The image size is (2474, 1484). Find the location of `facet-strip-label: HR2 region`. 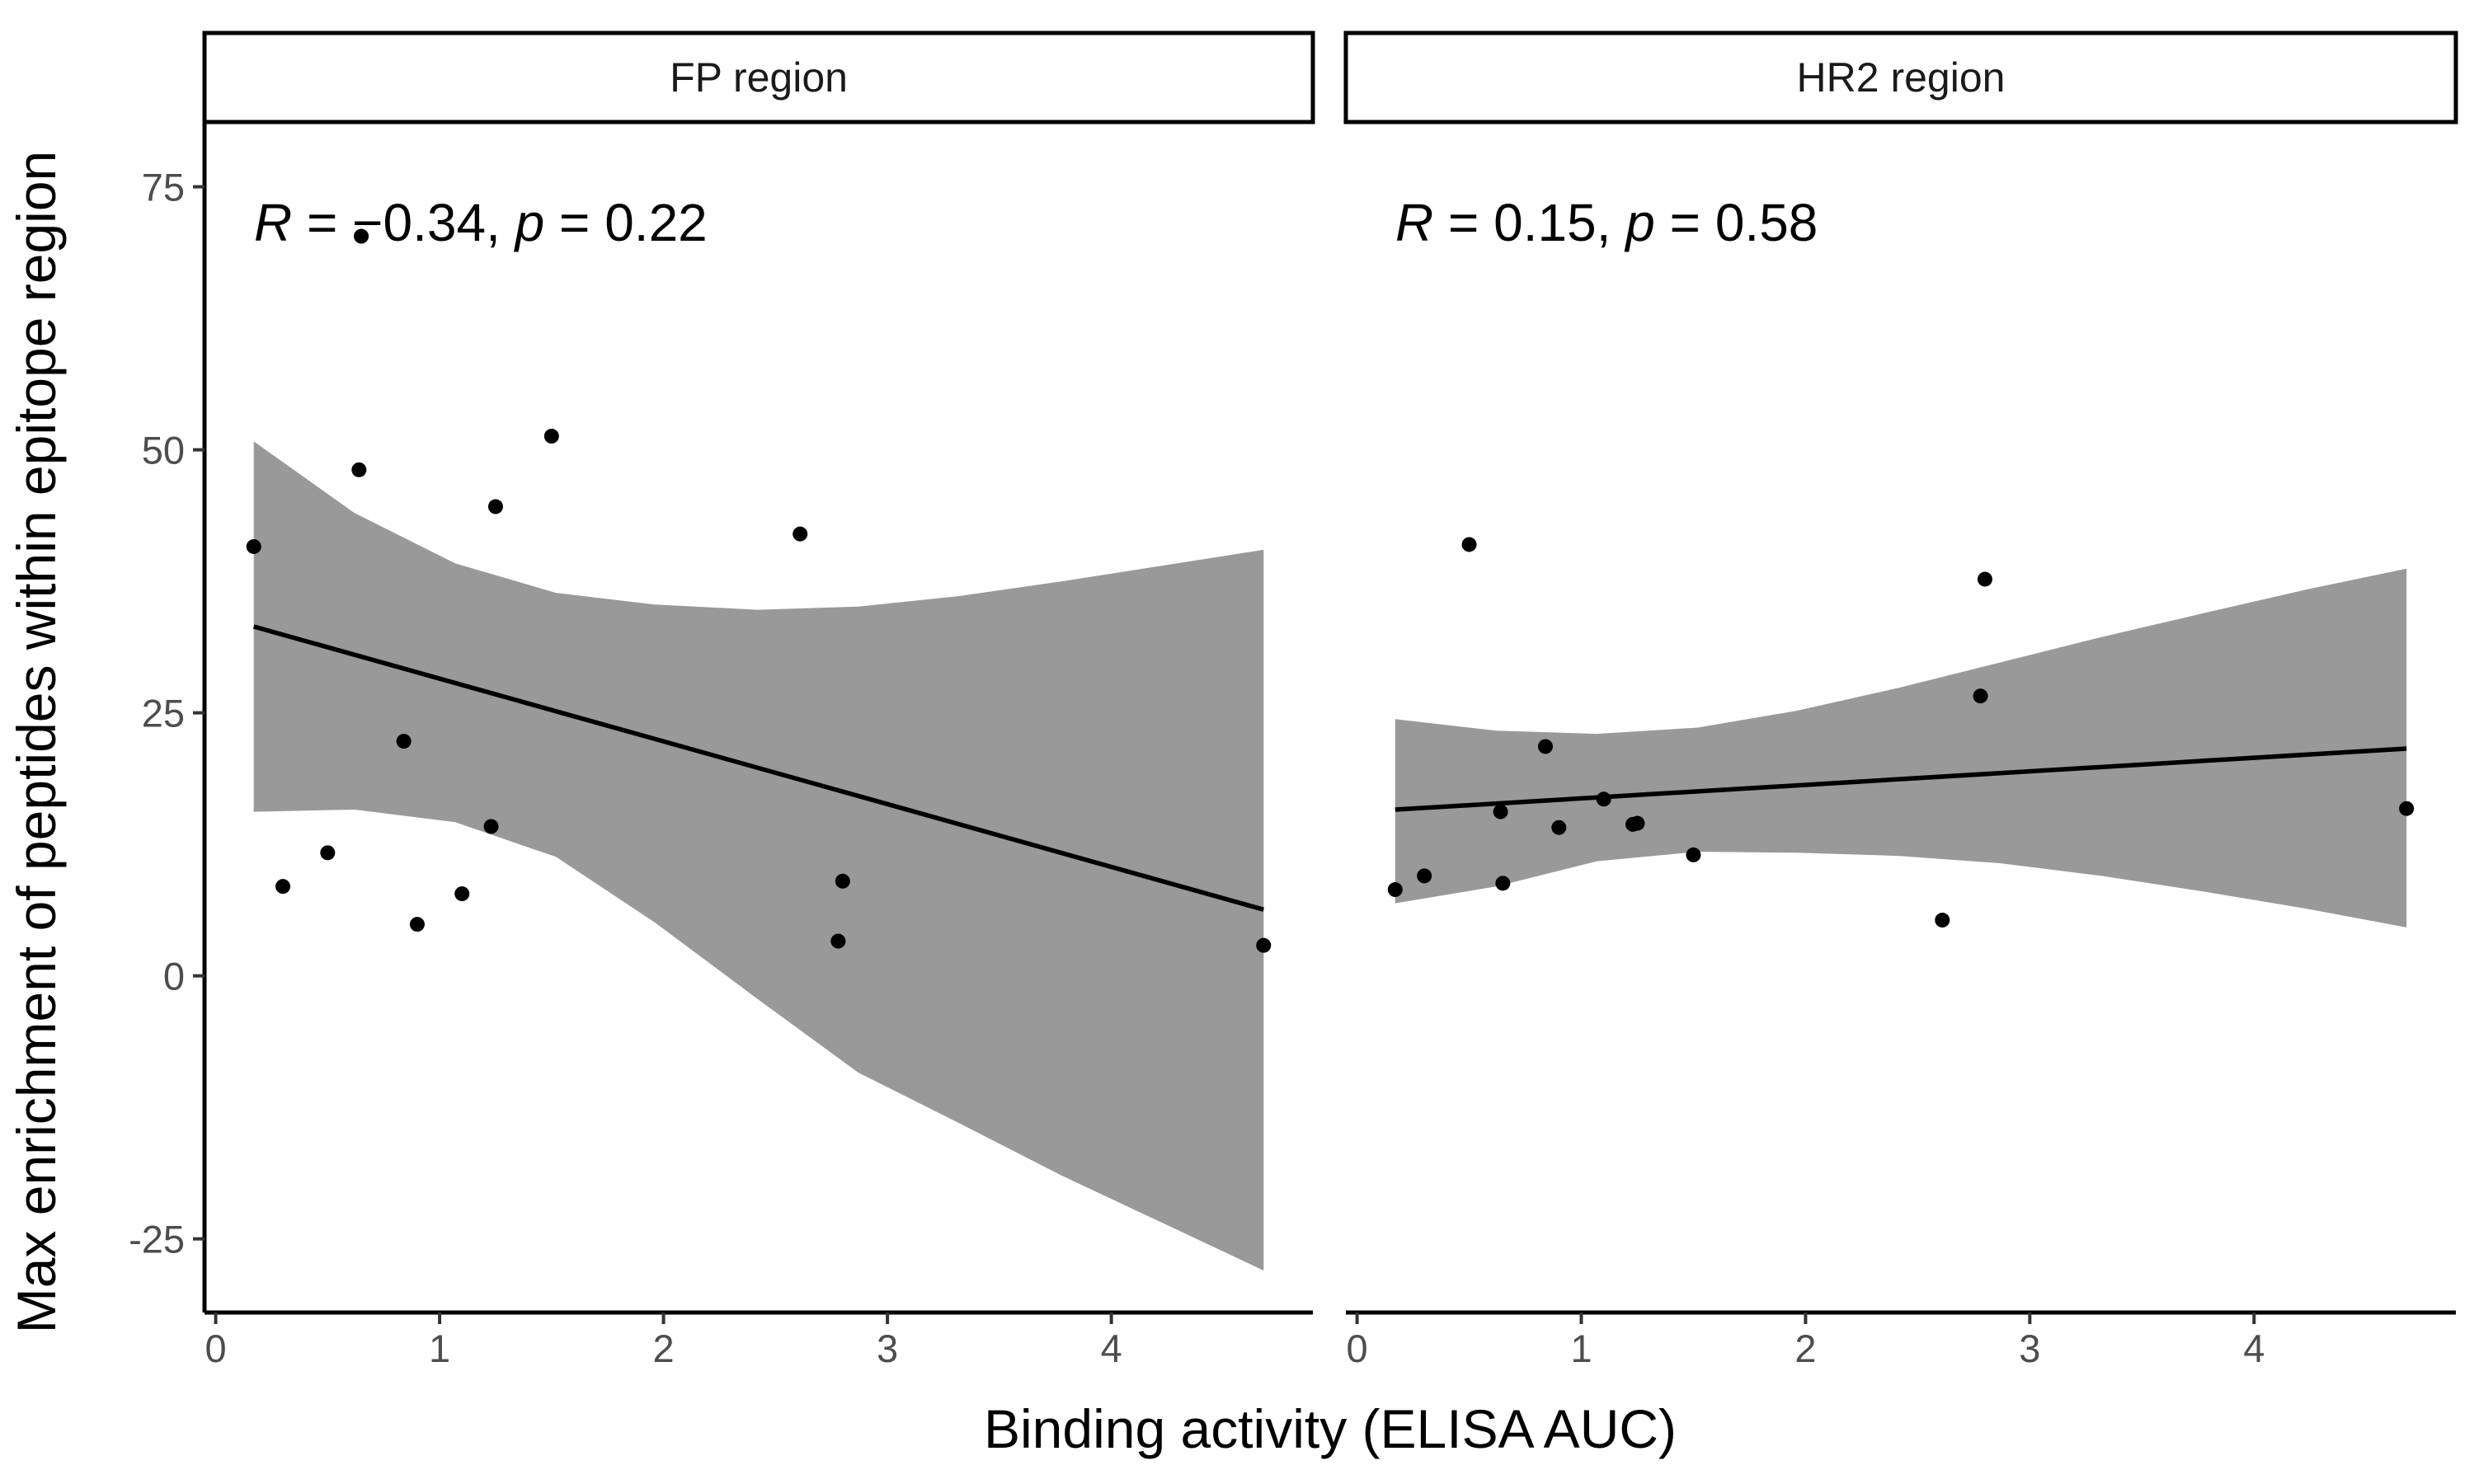

facet-strip-label: HR2 region is located at coordinates (1901, 77).